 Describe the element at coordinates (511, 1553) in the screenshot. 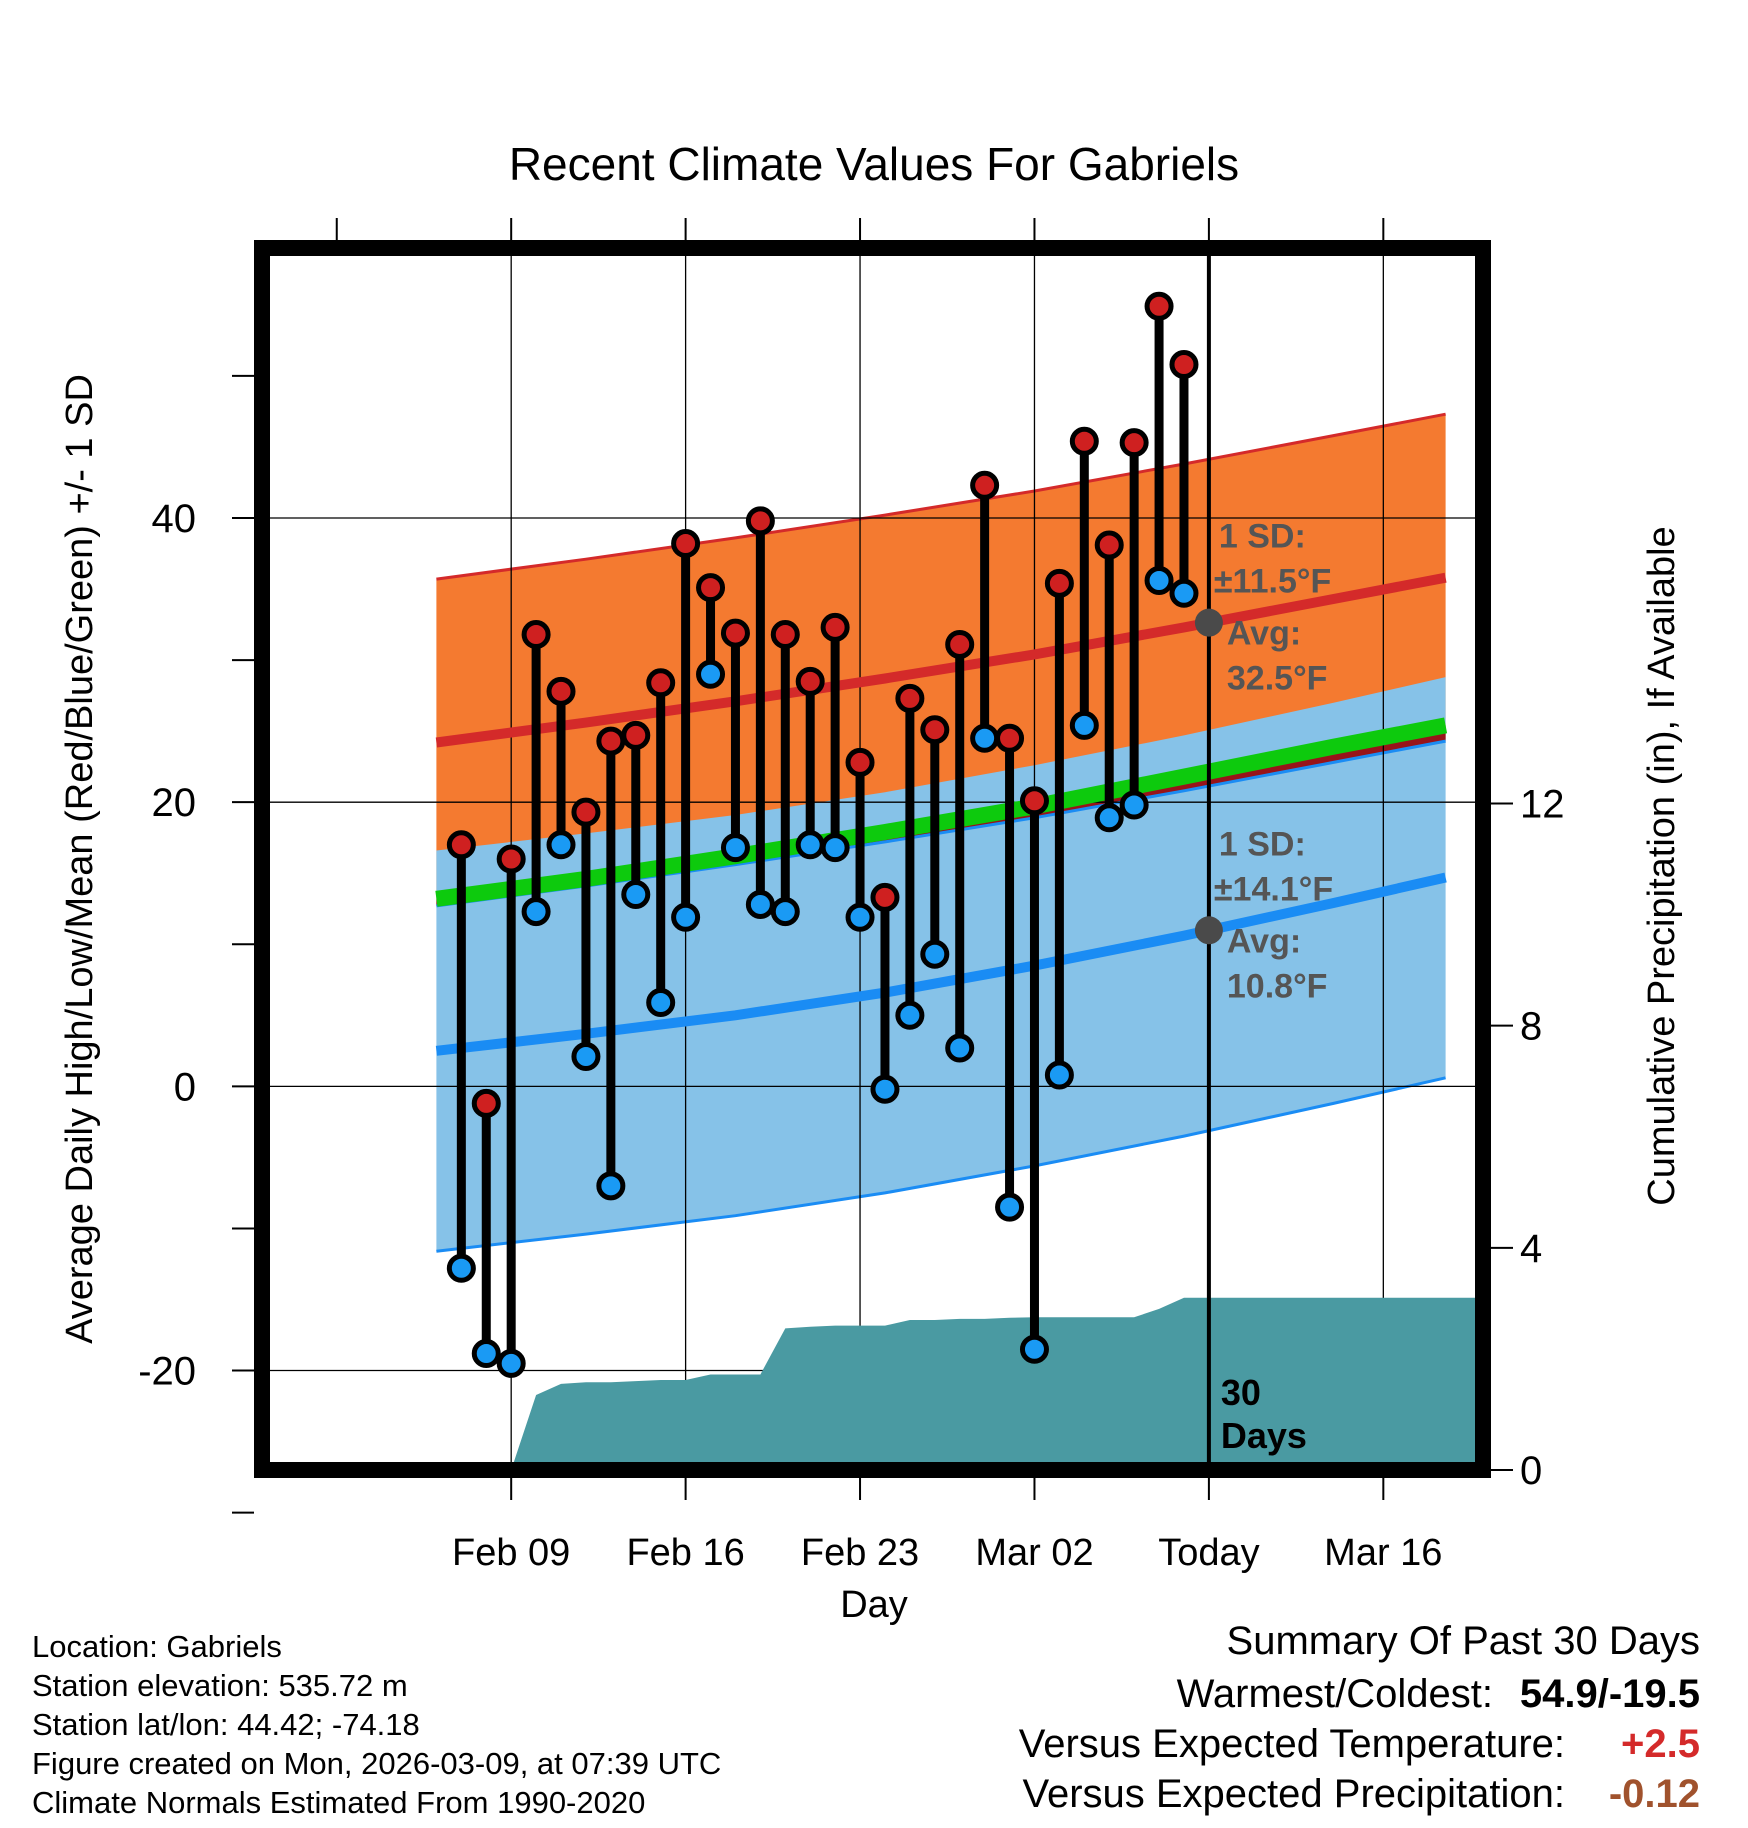

I see `x-tick-label: Feb 09` at that location.